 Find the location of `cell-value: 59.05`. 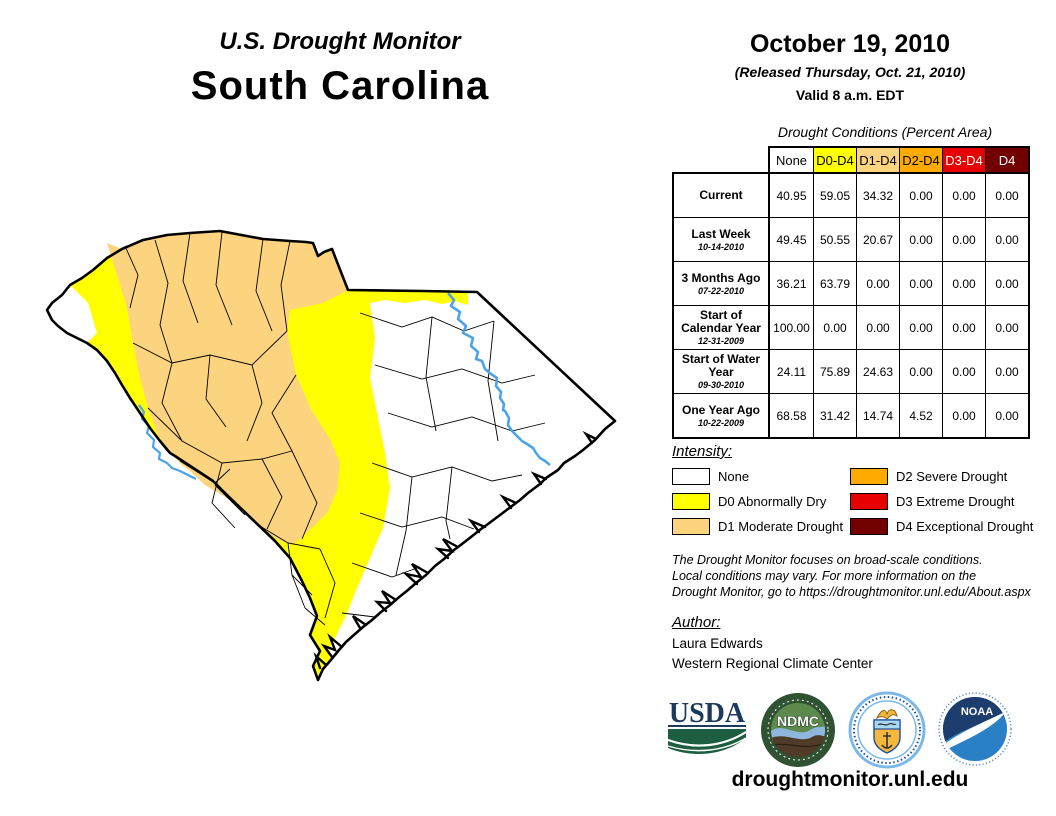

cell-value: 59.05 is located at coordinates (834, 195).